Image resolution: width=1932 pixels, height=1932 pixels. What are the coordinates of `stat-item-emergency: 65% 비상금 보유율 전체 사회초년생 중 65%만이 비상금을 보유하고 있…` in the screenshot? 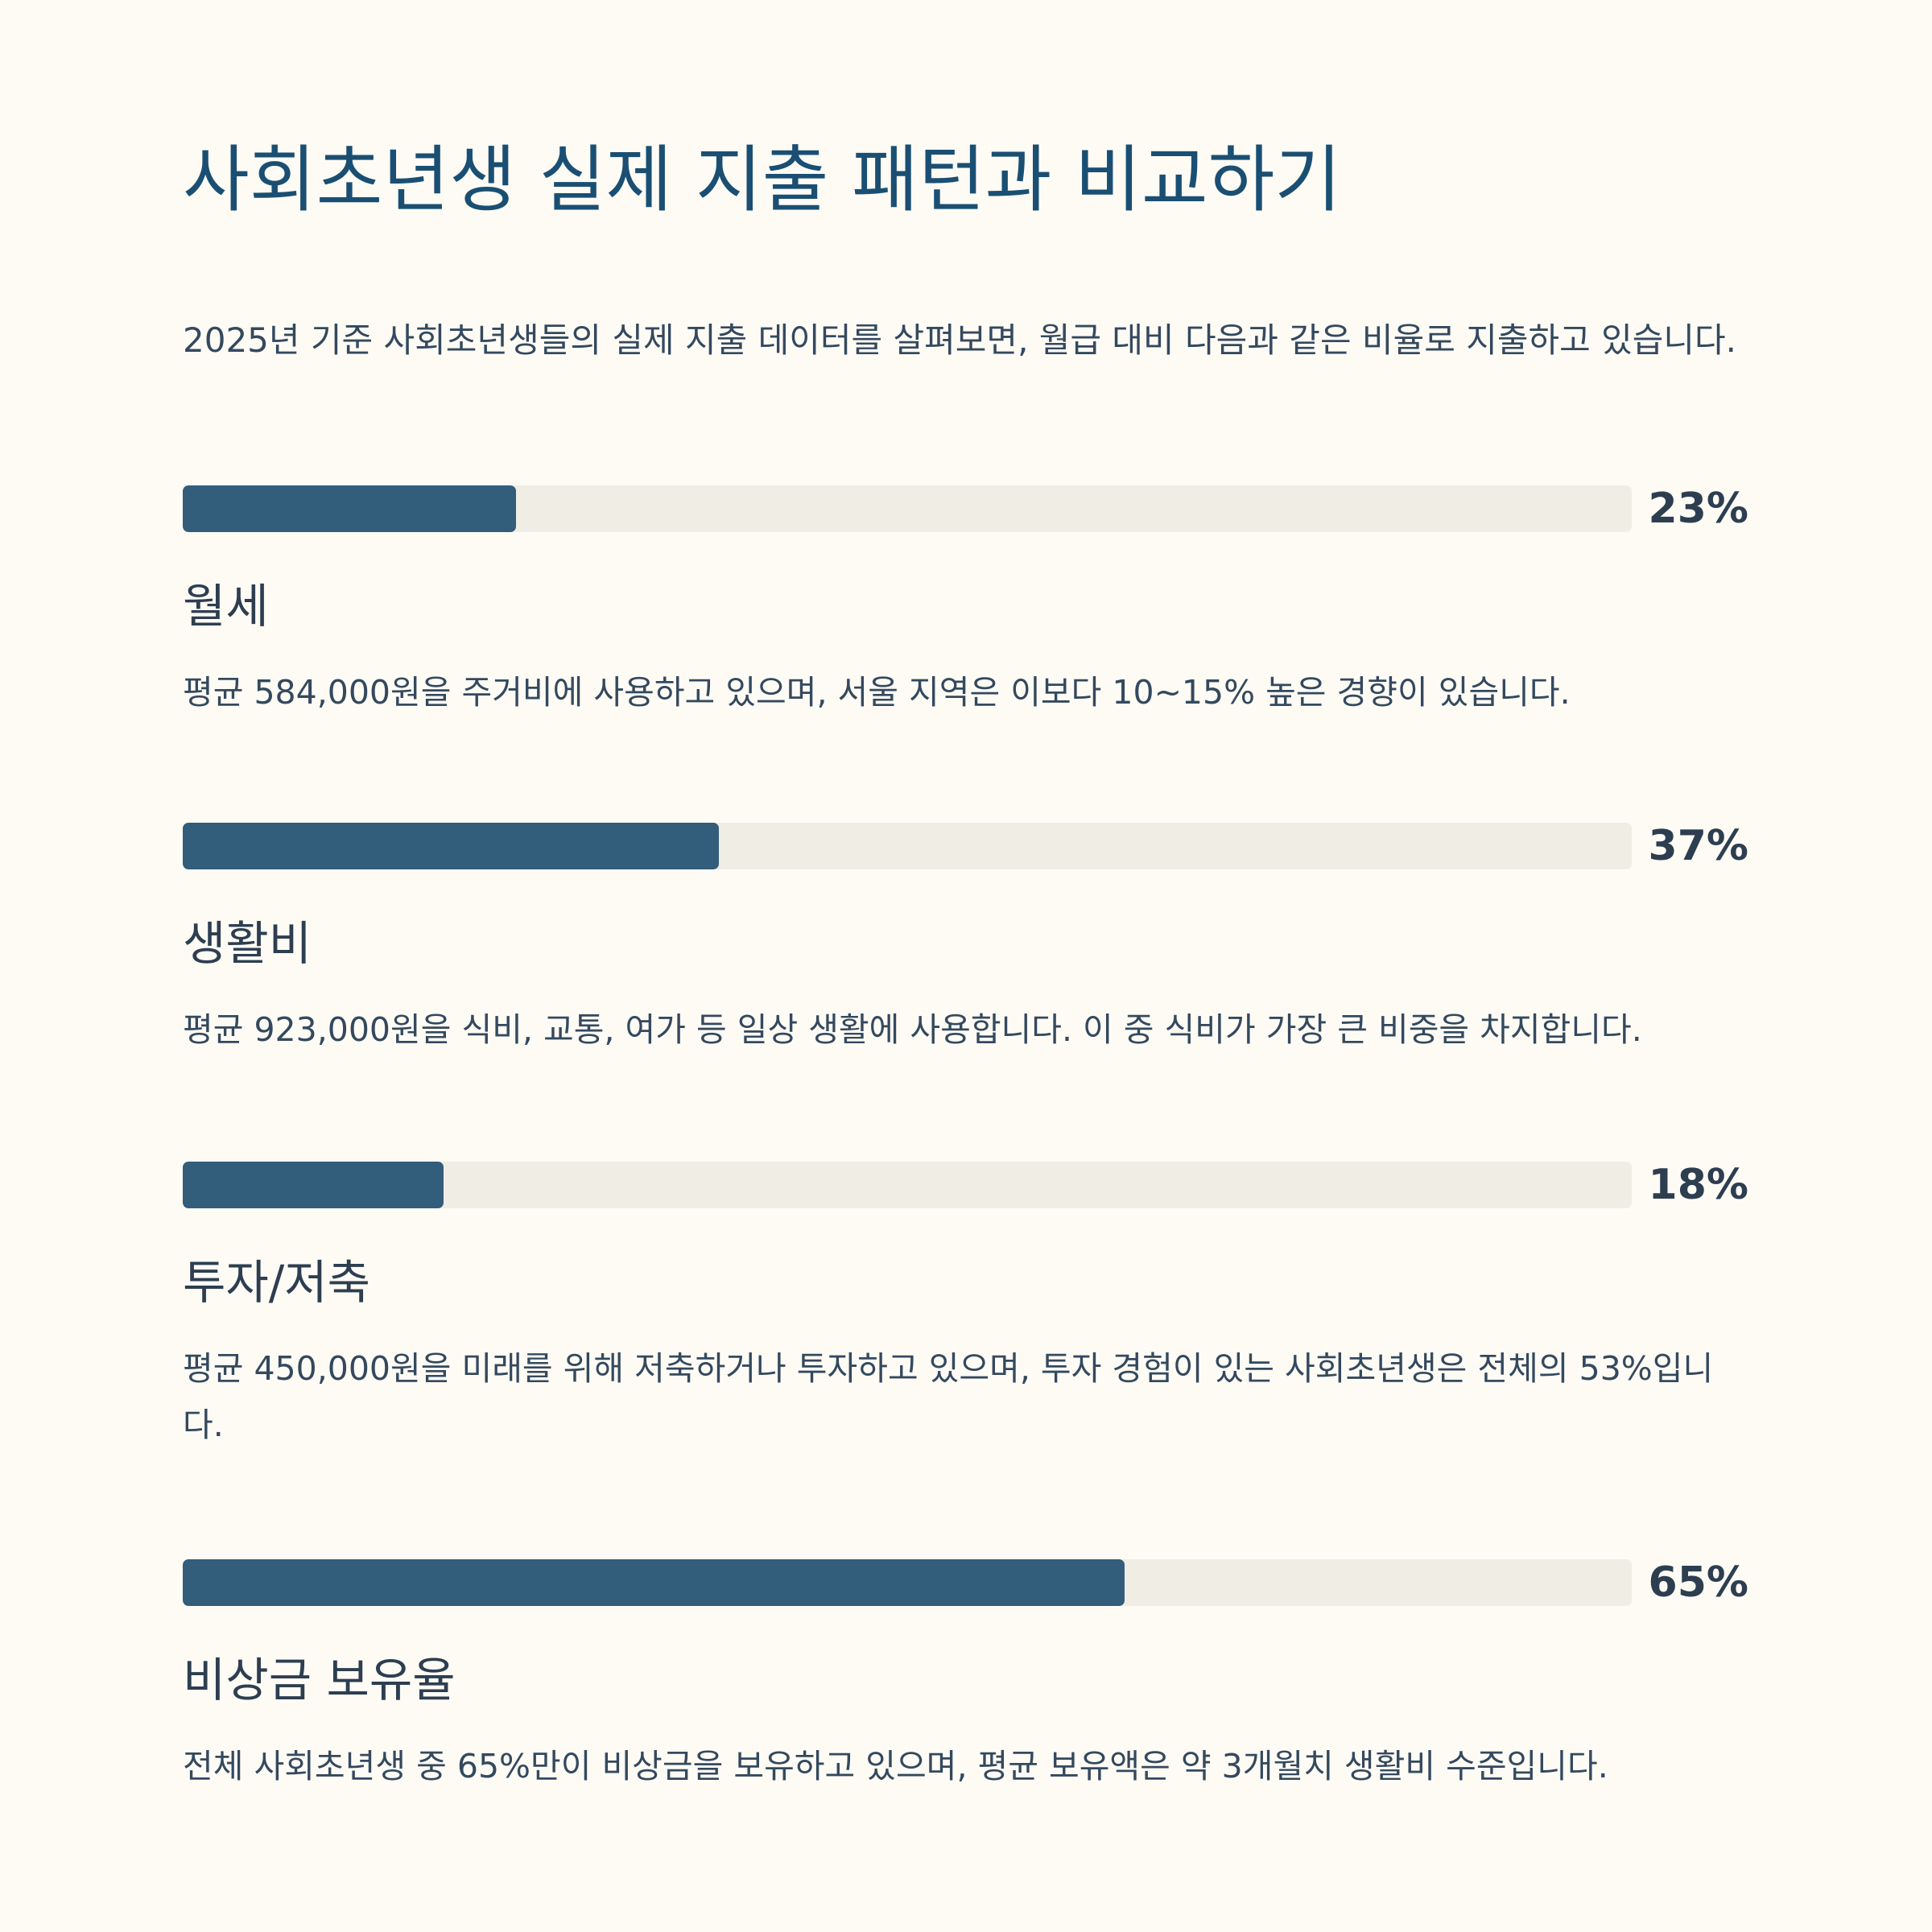 It's located at (966, 1676).